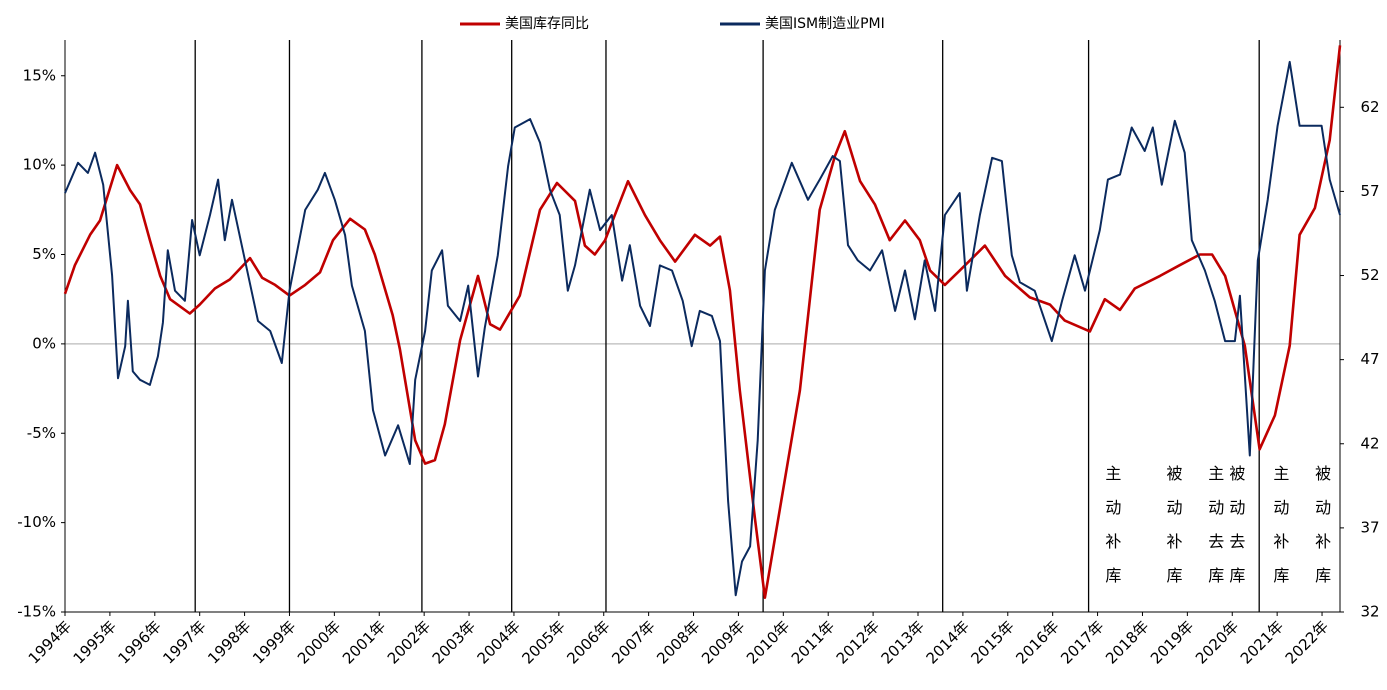 The image size is (1387, 690). What do you see at coordinates (319, 642) in the screenshot?
I see `x-tick-label: 2000年` at bounding box center [319, 642].